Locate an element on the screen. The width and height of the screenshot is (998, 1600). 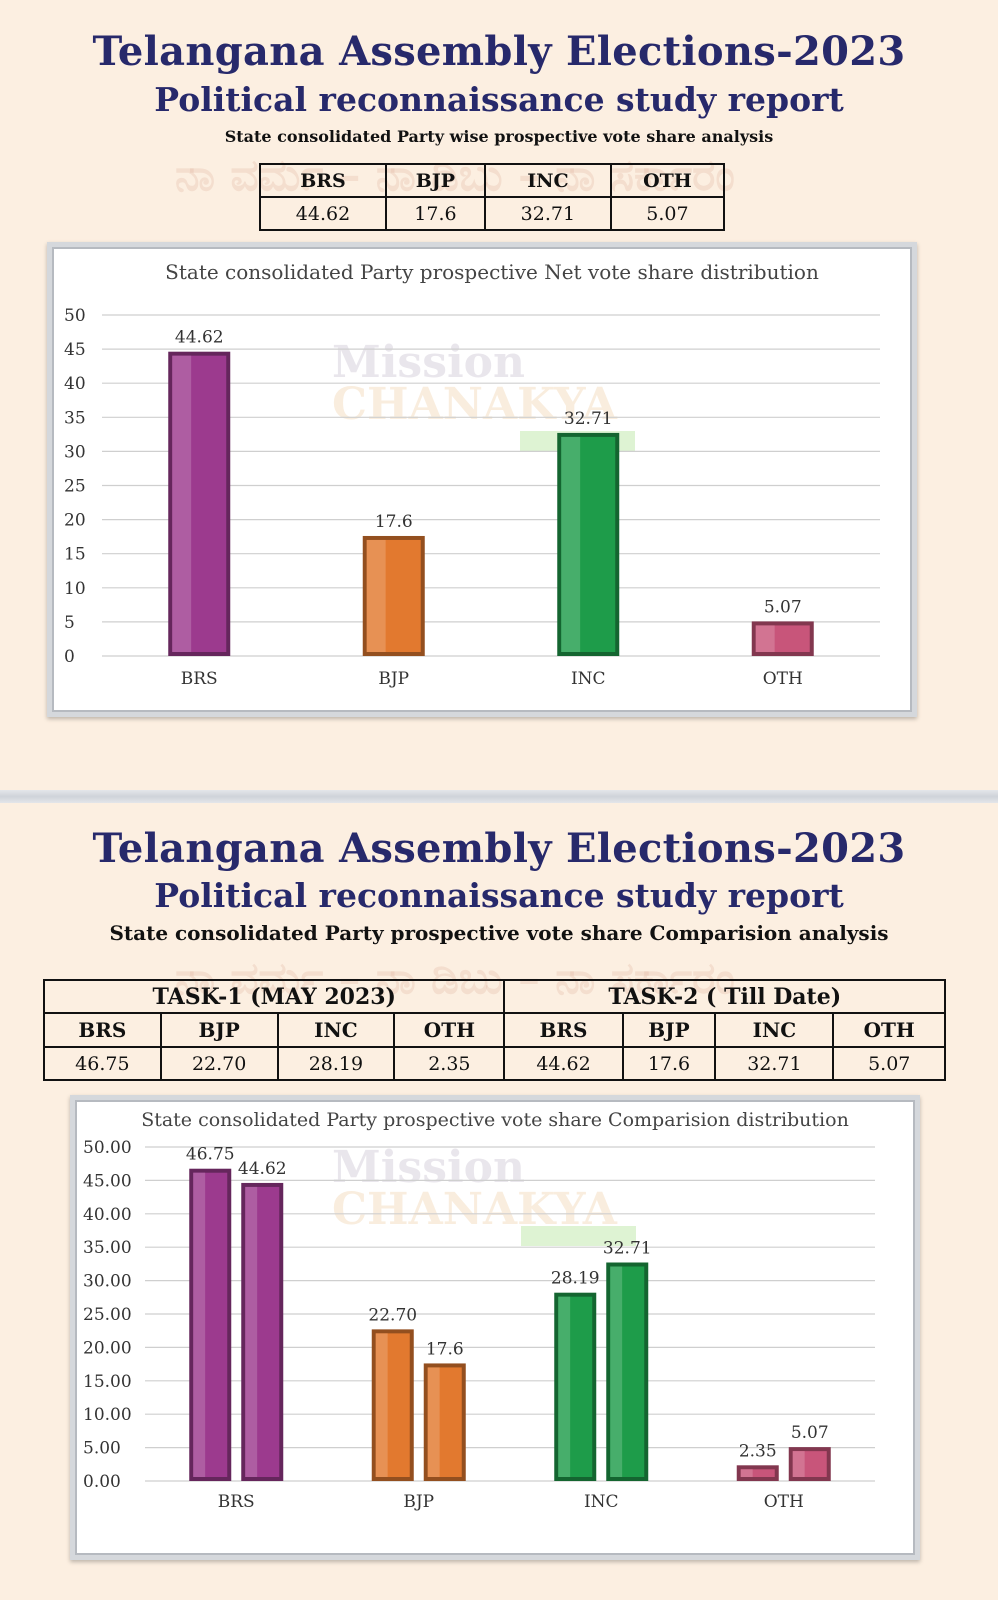
bar-inc-s2-highlight is located at coordinates (616, 1371).